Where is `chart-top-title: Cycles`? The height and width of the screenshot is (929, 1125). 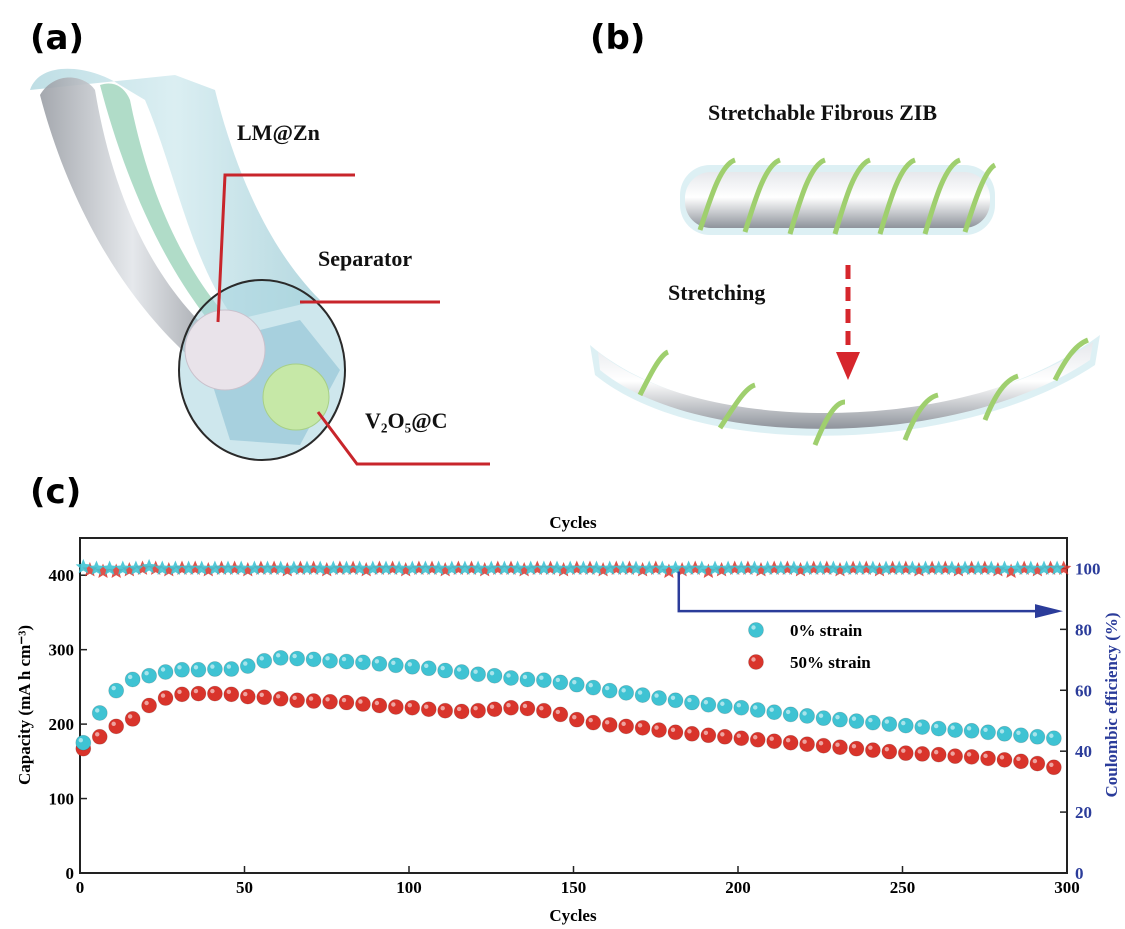 chart-top-title: Cycles is located at coordinates (573, 522).